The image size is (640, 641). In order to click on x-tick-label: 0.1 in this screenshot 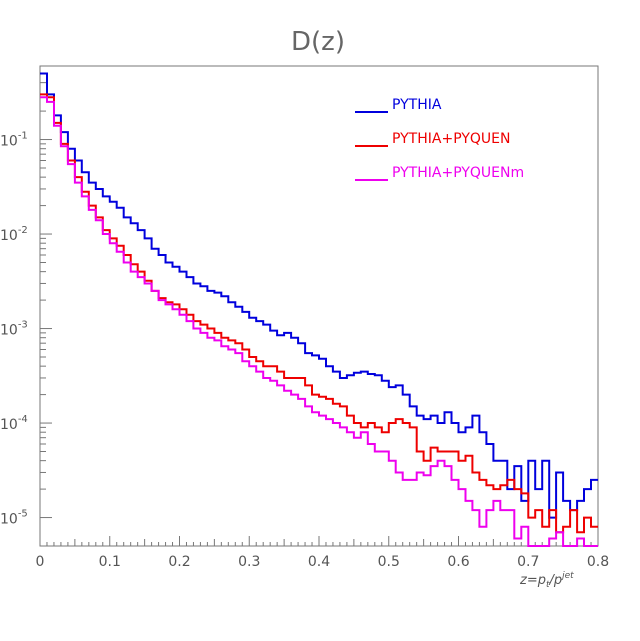, I will do `click(110, 562)`.